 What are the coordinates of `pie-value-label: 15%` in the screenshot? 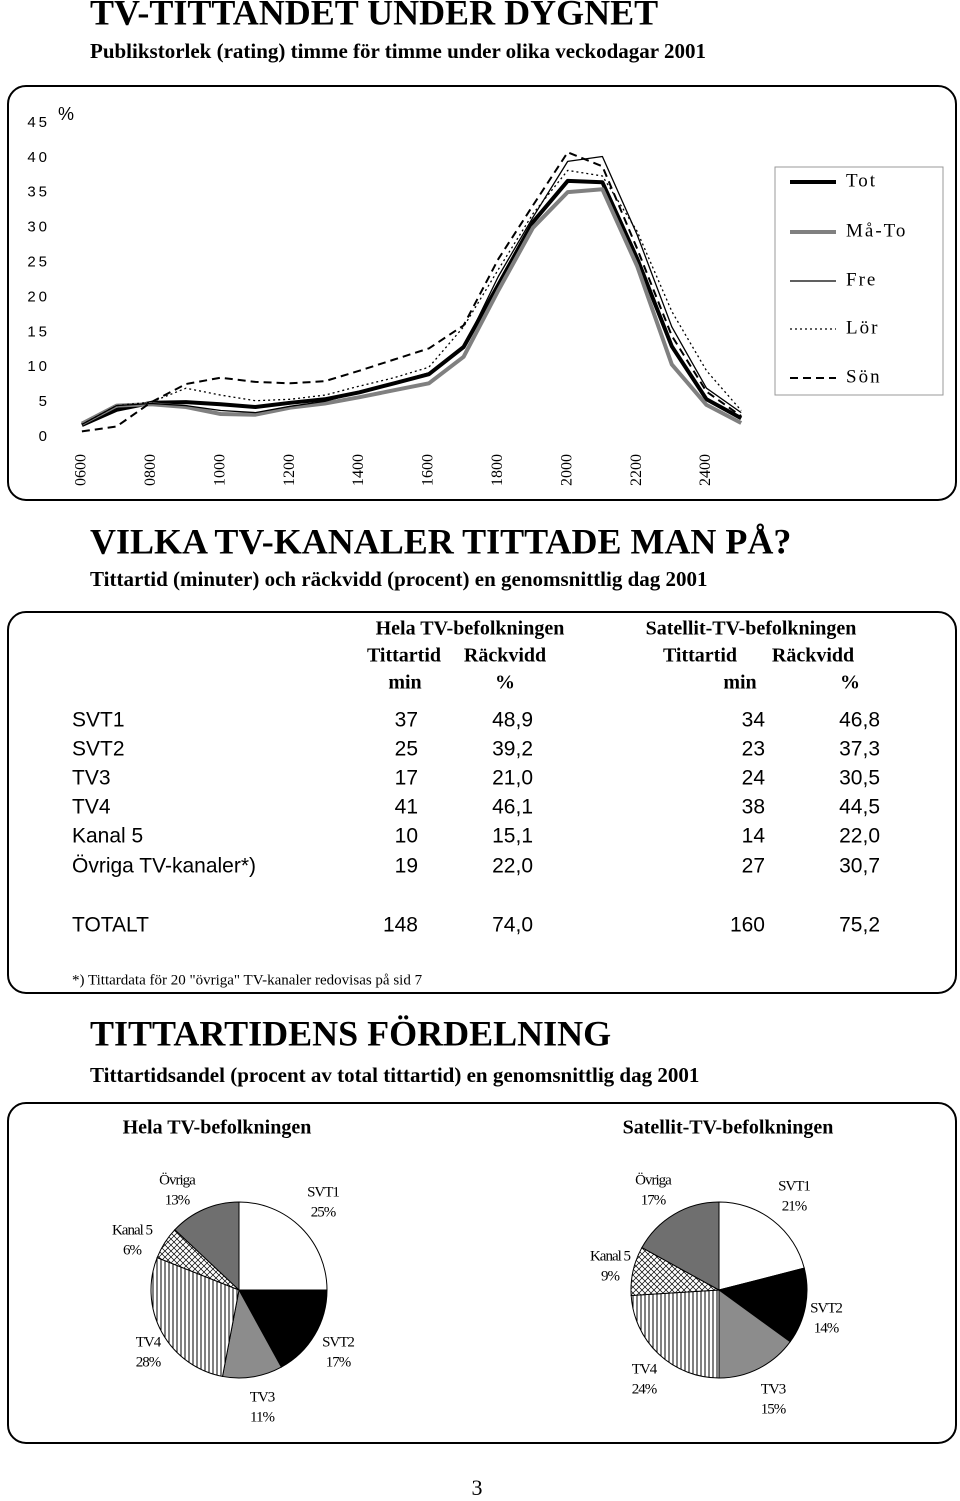 It's located at (773, 1409).